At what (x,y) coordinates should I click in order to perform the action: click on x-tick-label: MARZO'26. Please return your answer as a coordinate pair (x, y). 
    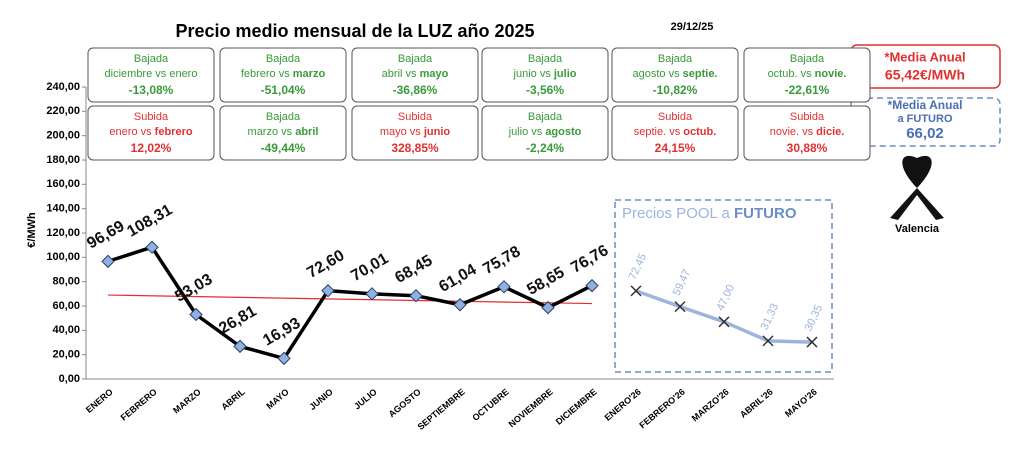
    Looking at the image, I should click on (710, 405).